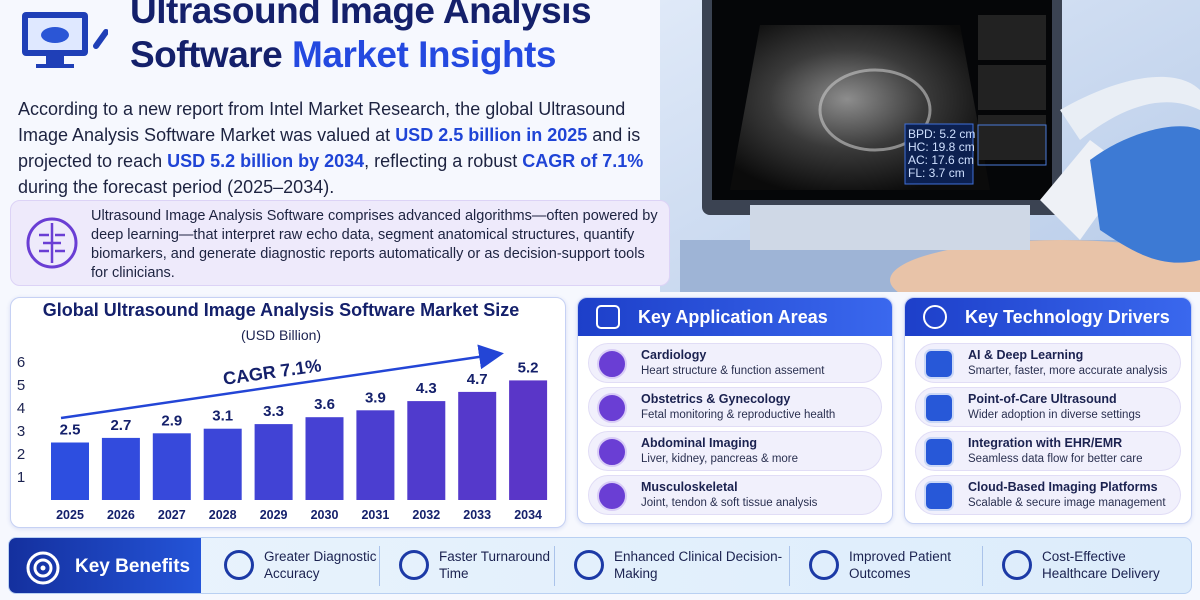  I want to click on value-label: 3.3, so click(273, 411).